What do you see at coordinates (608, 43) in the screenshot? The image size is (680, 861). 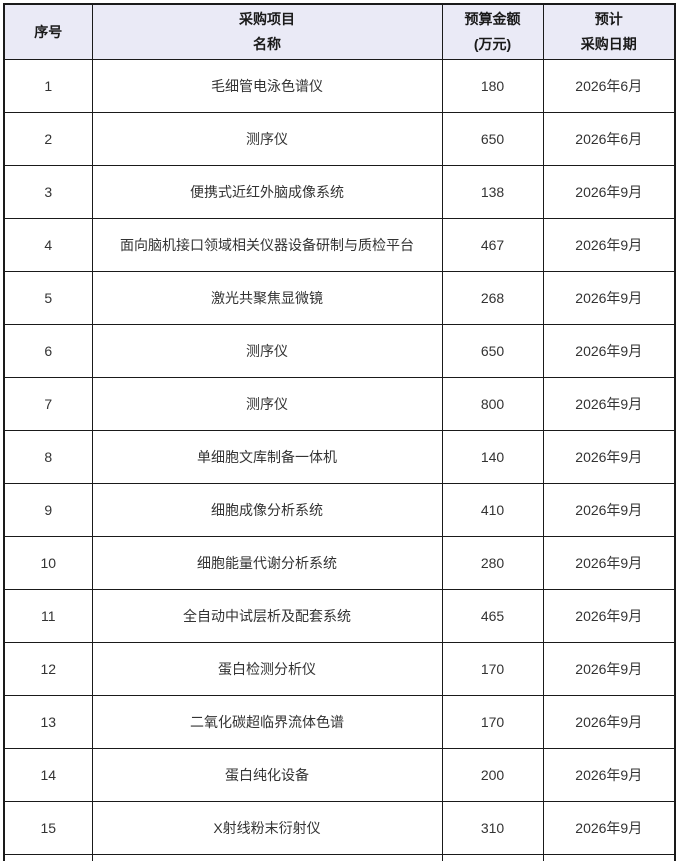 I see `header-line: 采购日期` at bounding box center [608, 43].